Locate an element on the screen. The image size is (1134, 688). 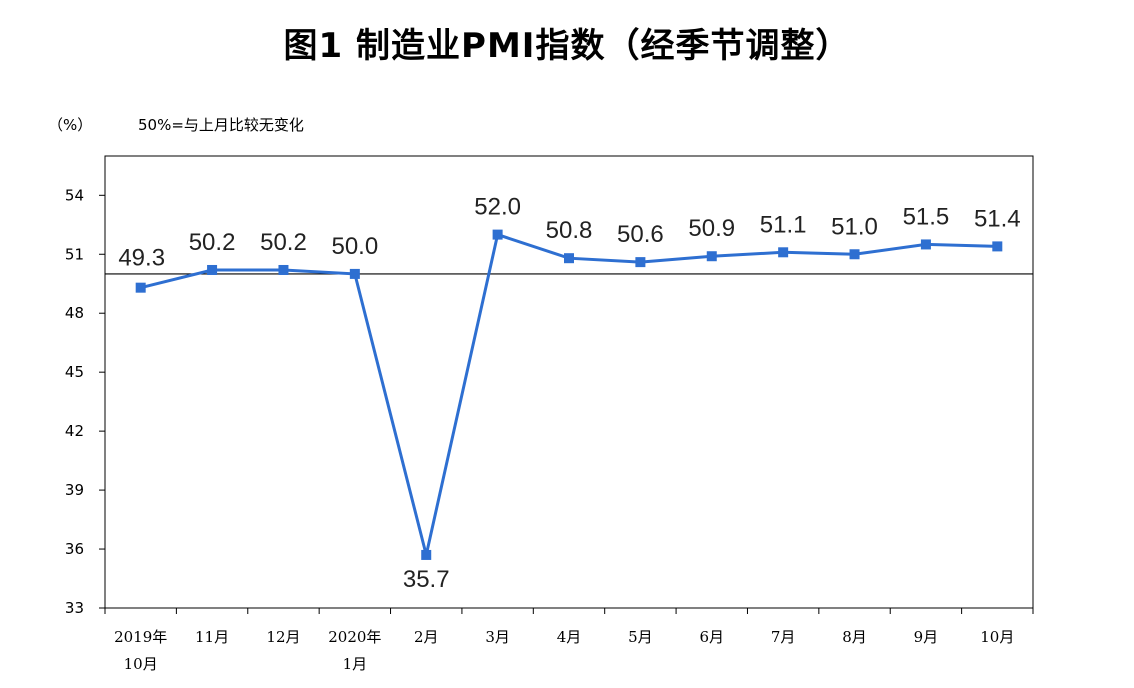
x-tick-label: 4月 is located at coordinates (569, 637).